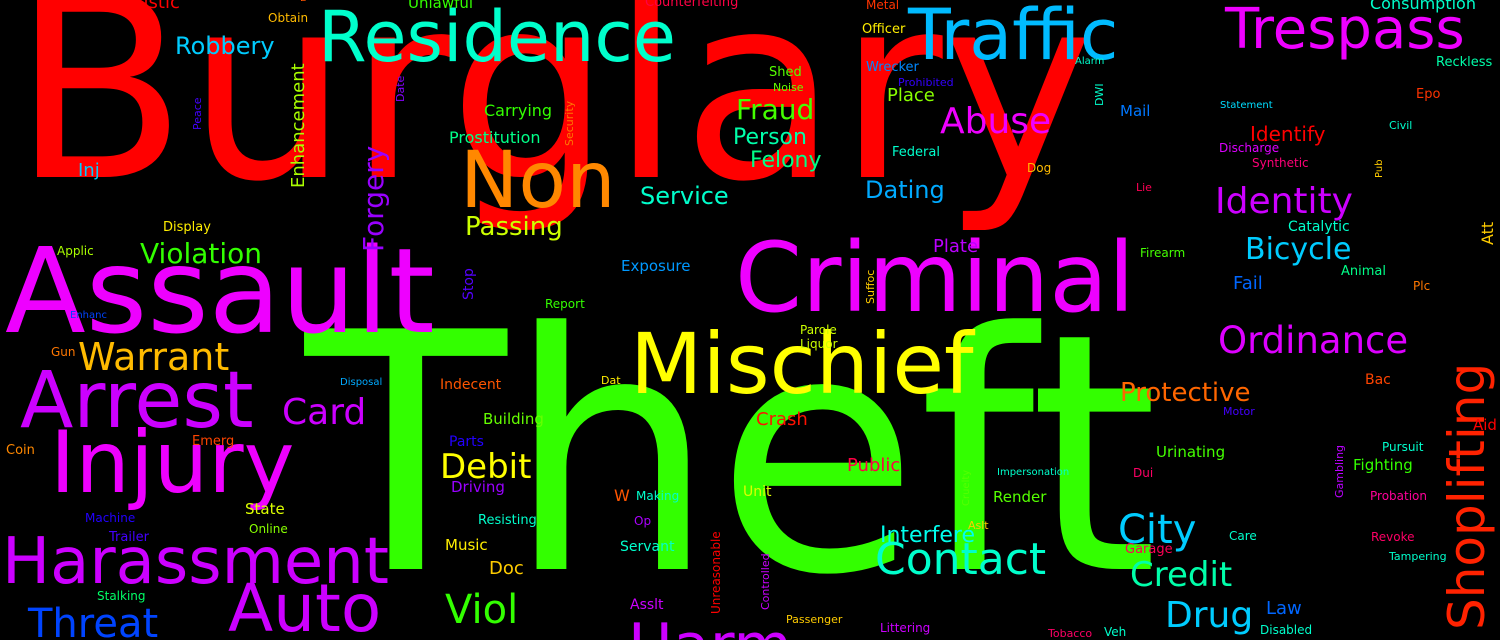  I want to click on word-robbery: Robbery, so click(225, 46).